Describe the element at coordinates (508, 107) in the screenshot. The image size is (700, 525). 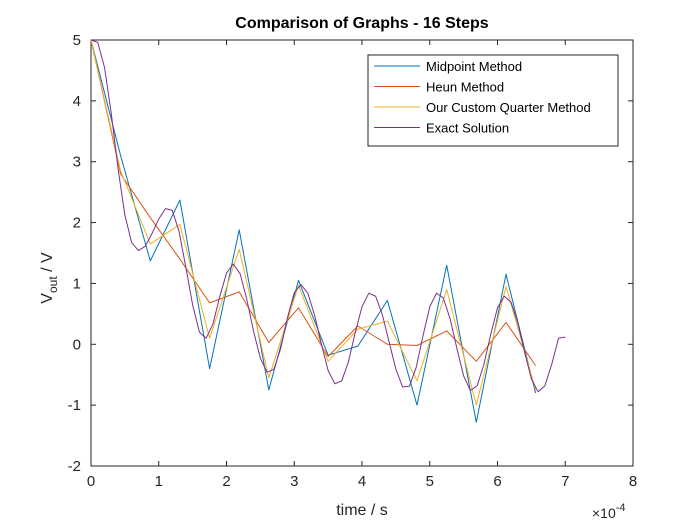
I see `legend-entry: Our Custom Quarter Method` at that location.